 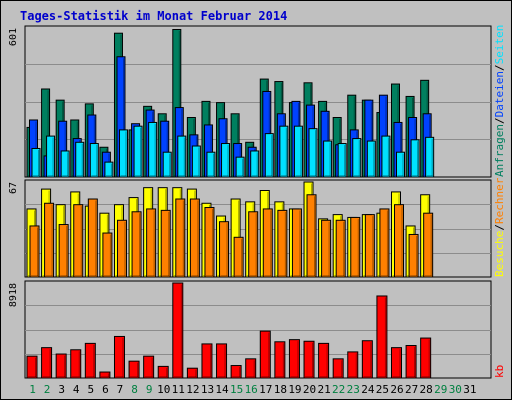 What do you see at coordinates (368, 389) in the screenshot?
I see `x-axis-label-day-24: 24` at bounding box center [368, 389].